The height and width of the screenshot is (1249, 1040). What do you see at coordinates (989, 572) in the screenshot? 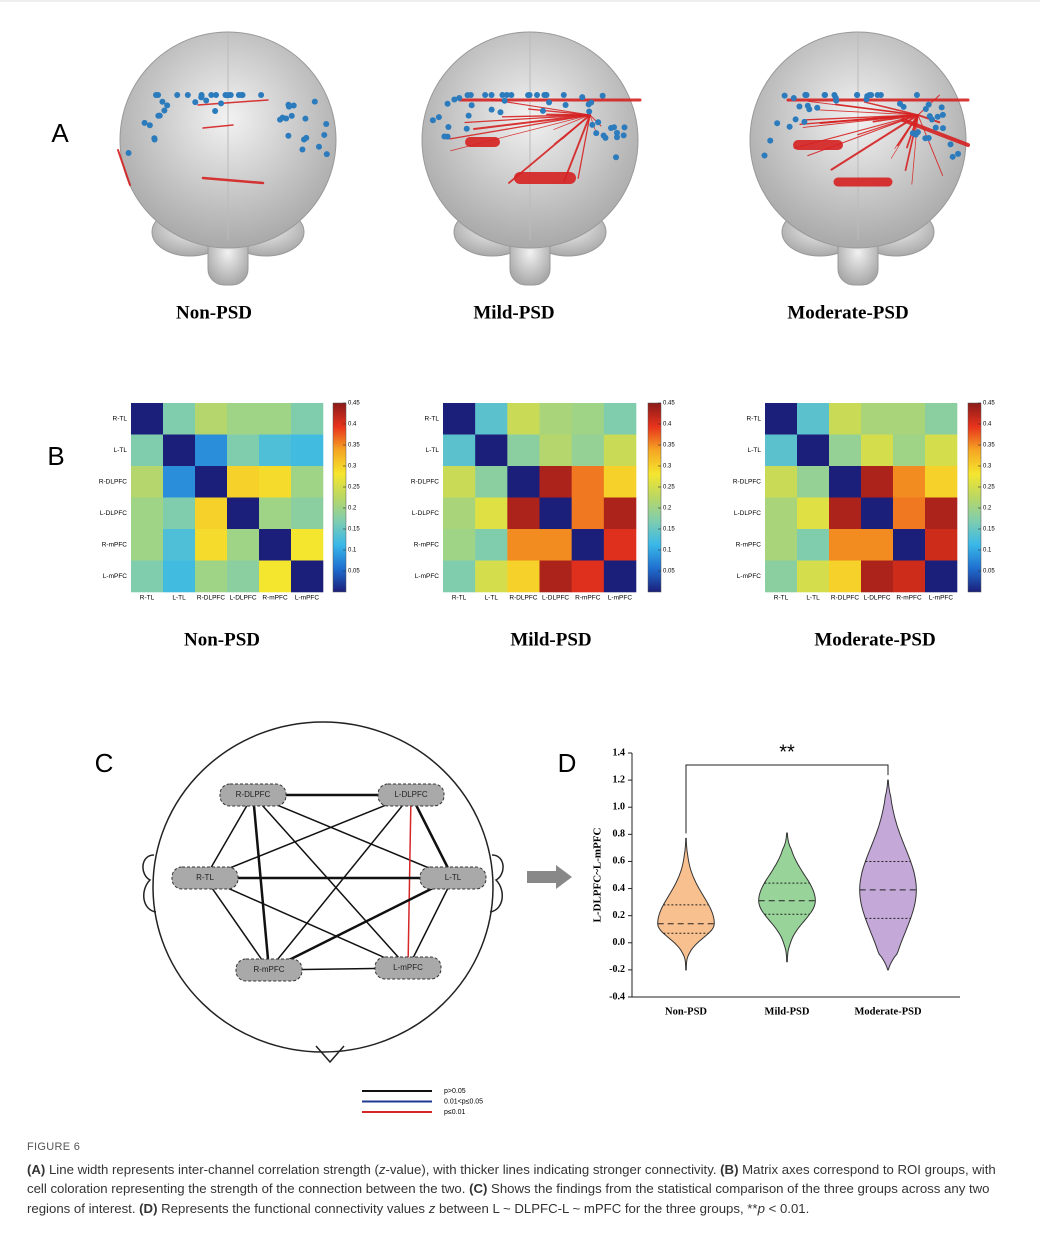
I see `colorbar-tick-label: 0.05` at bounding box center [989, 572].